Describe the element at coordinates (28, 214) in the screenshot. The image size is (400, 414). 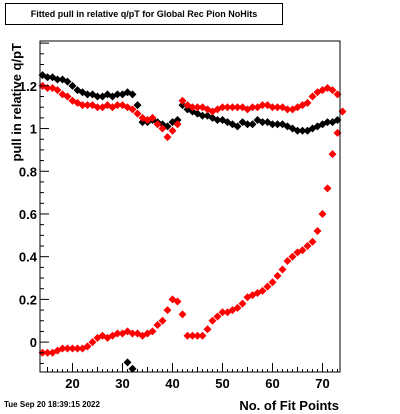
I see `y-tick-label: 0.6` at that location.